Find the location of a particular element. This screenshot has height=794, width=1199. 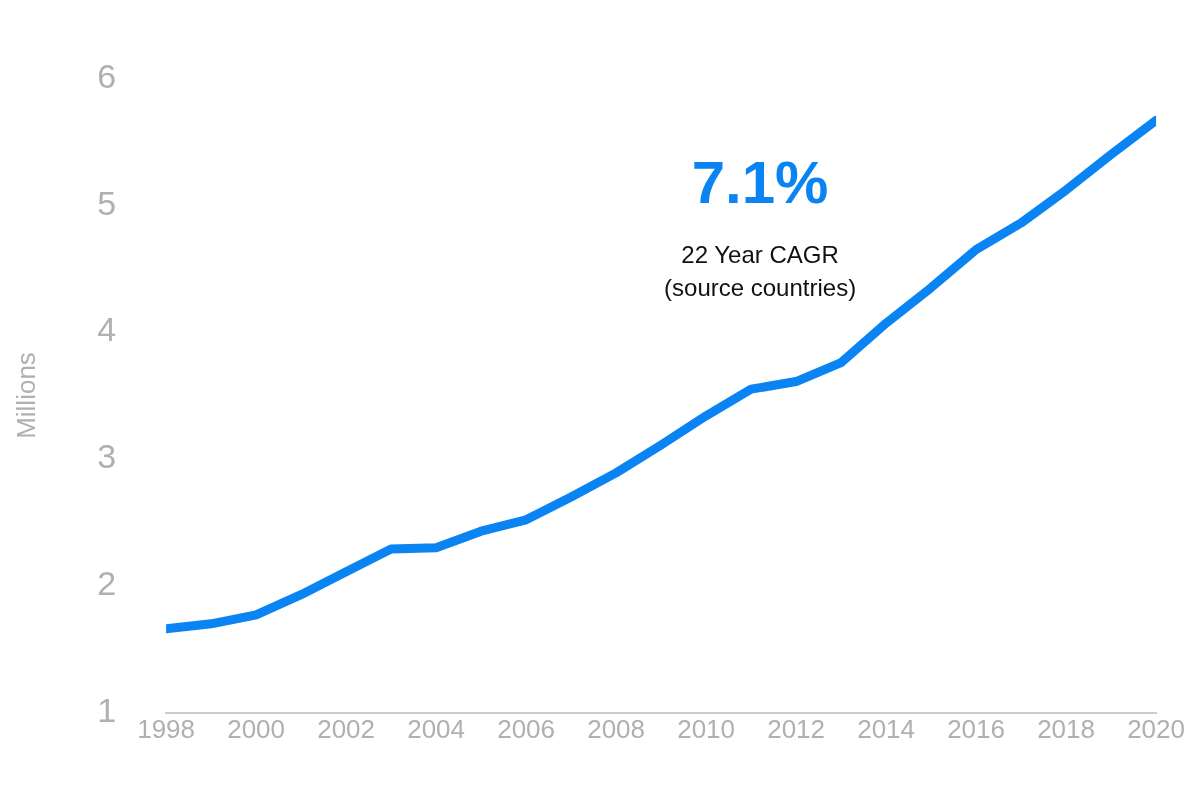

x-tick-label: 2004 is located at coordinates (436, 729).